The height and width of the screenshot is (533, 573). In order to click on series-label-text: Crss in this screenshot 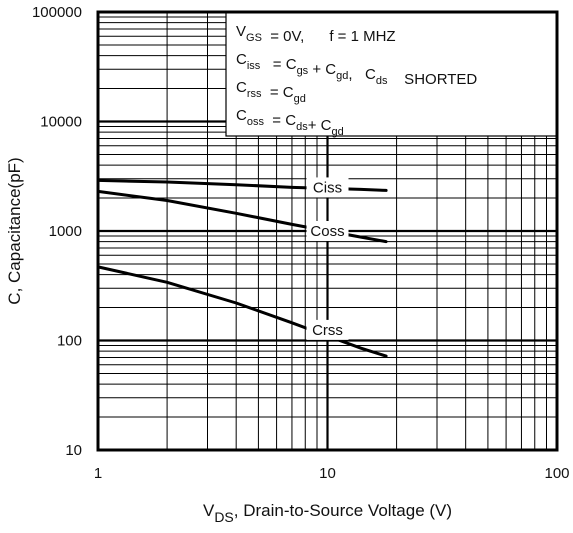, I will do `click(327, 330)`.